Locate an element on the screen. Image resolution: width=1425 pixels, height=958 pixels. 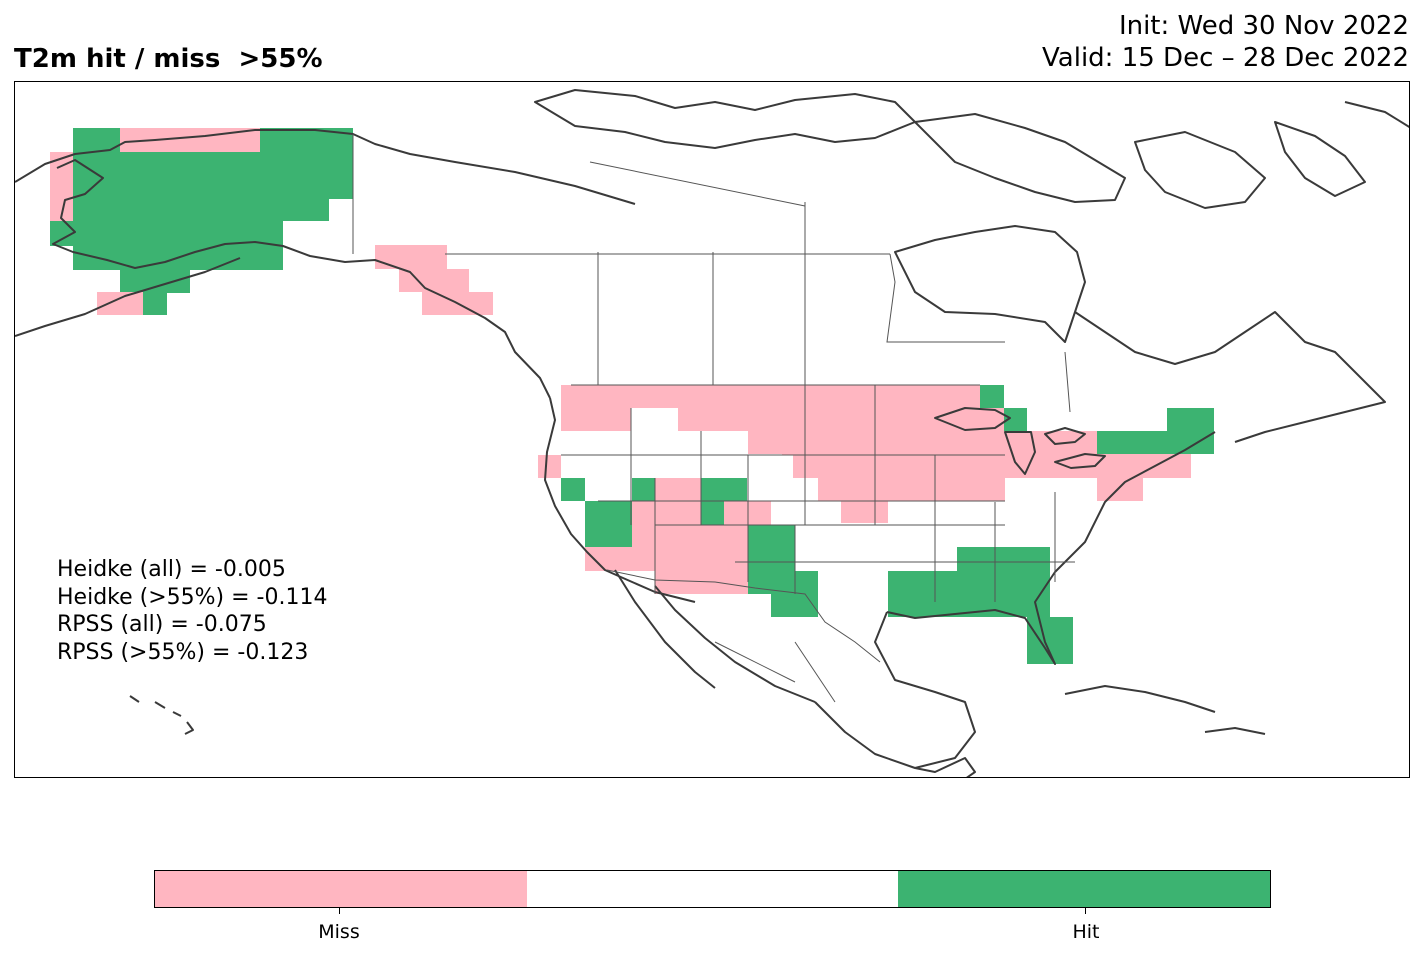
colorbar-hit is located at coordinates (1084, 889).